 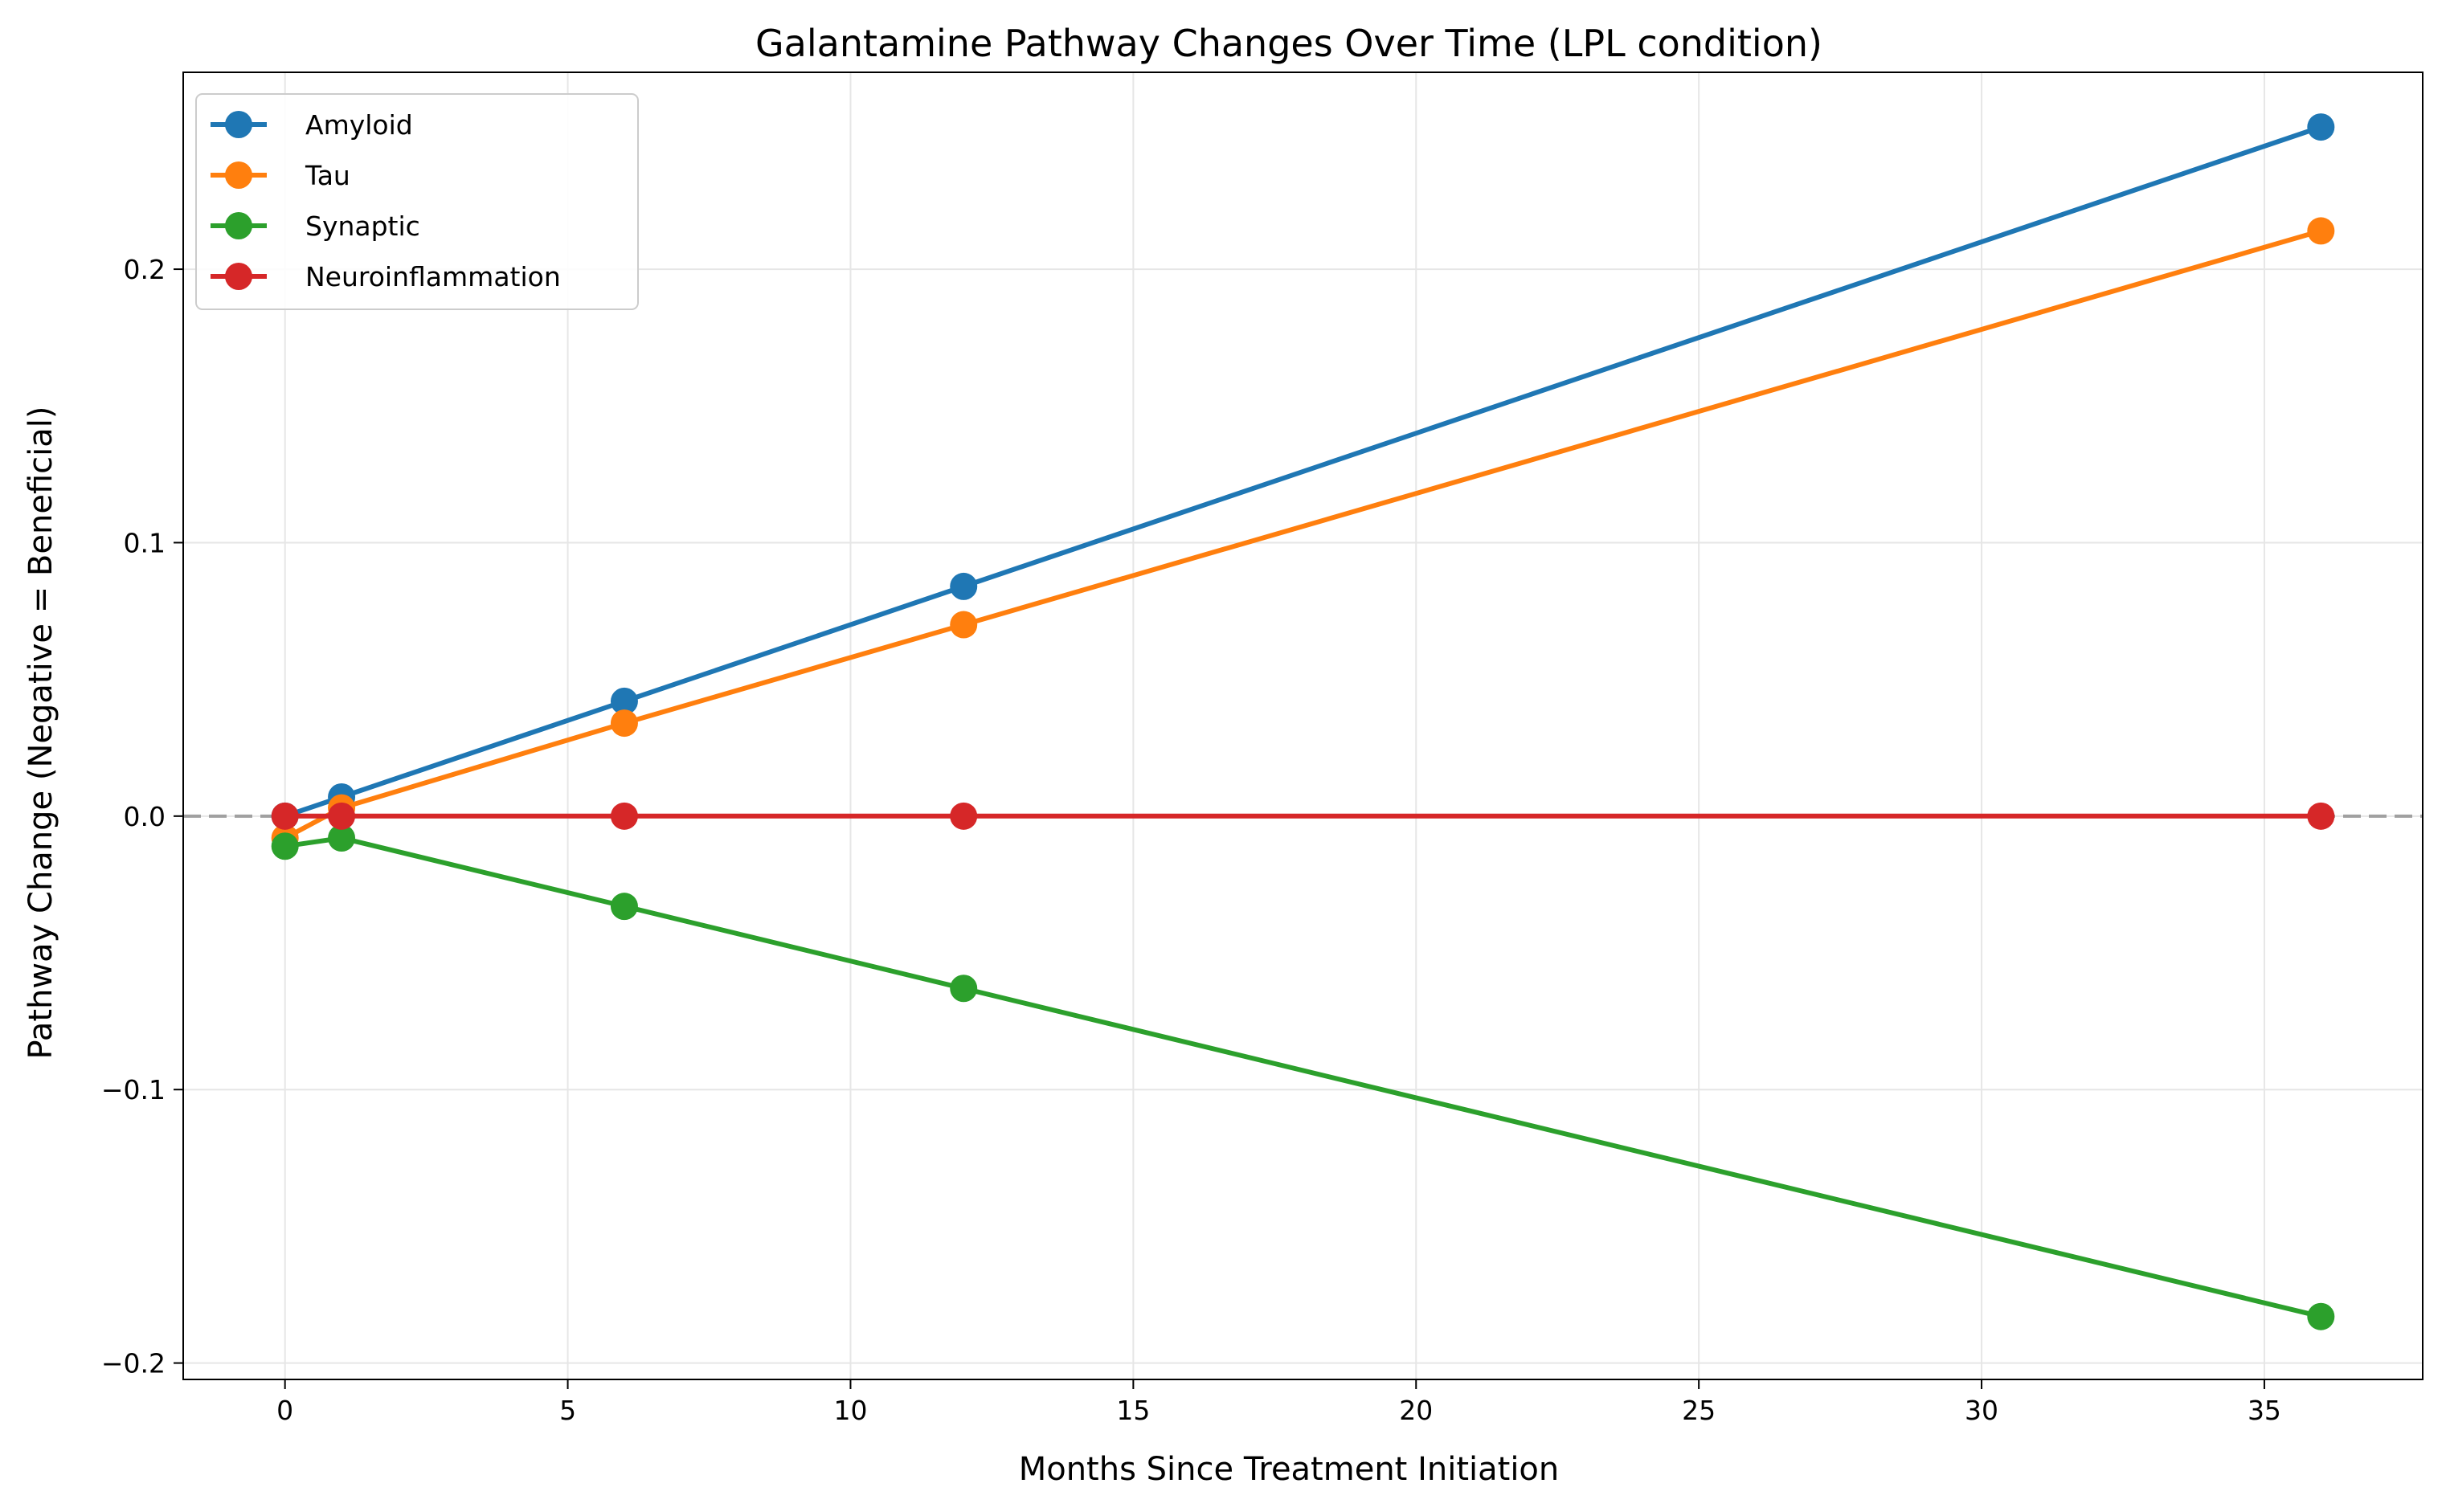 I want to click on x-axis-ticks: 0 5 10 15 20 25 30 35, so click(x=1278, y=1402).